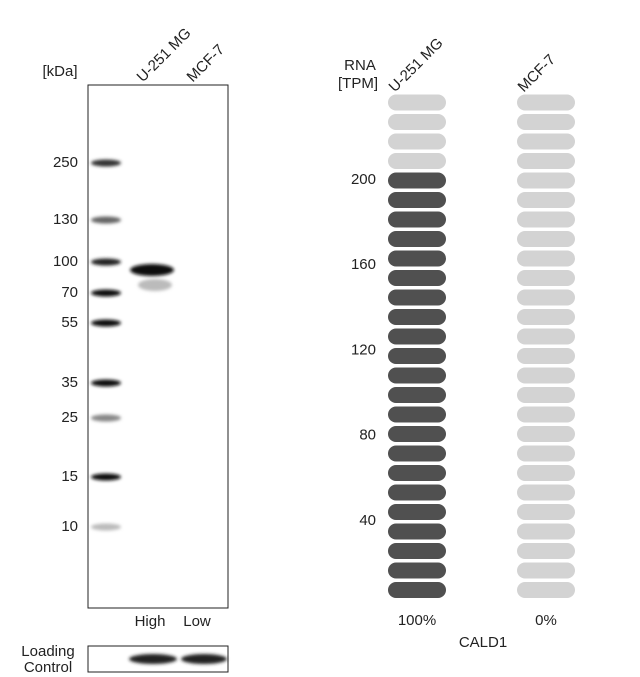 The image size is (640, 677). I want to click on marker-label: 55, so click(69, 322).